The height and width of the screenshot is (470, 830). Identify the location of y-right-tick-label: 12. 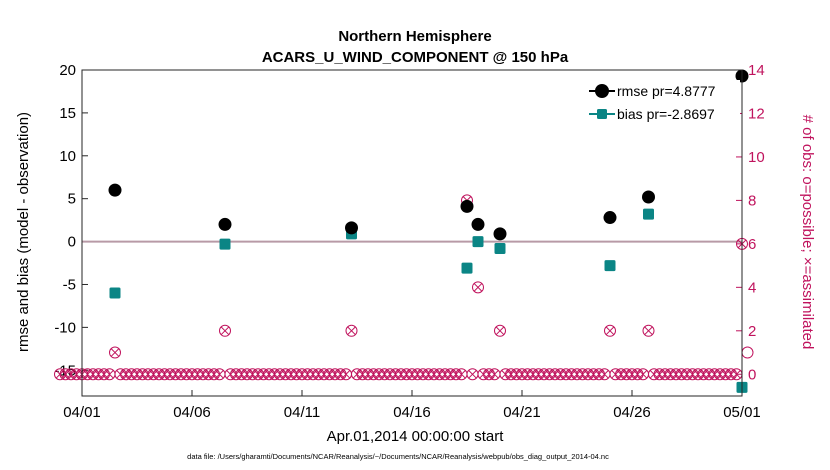
(756, 113).